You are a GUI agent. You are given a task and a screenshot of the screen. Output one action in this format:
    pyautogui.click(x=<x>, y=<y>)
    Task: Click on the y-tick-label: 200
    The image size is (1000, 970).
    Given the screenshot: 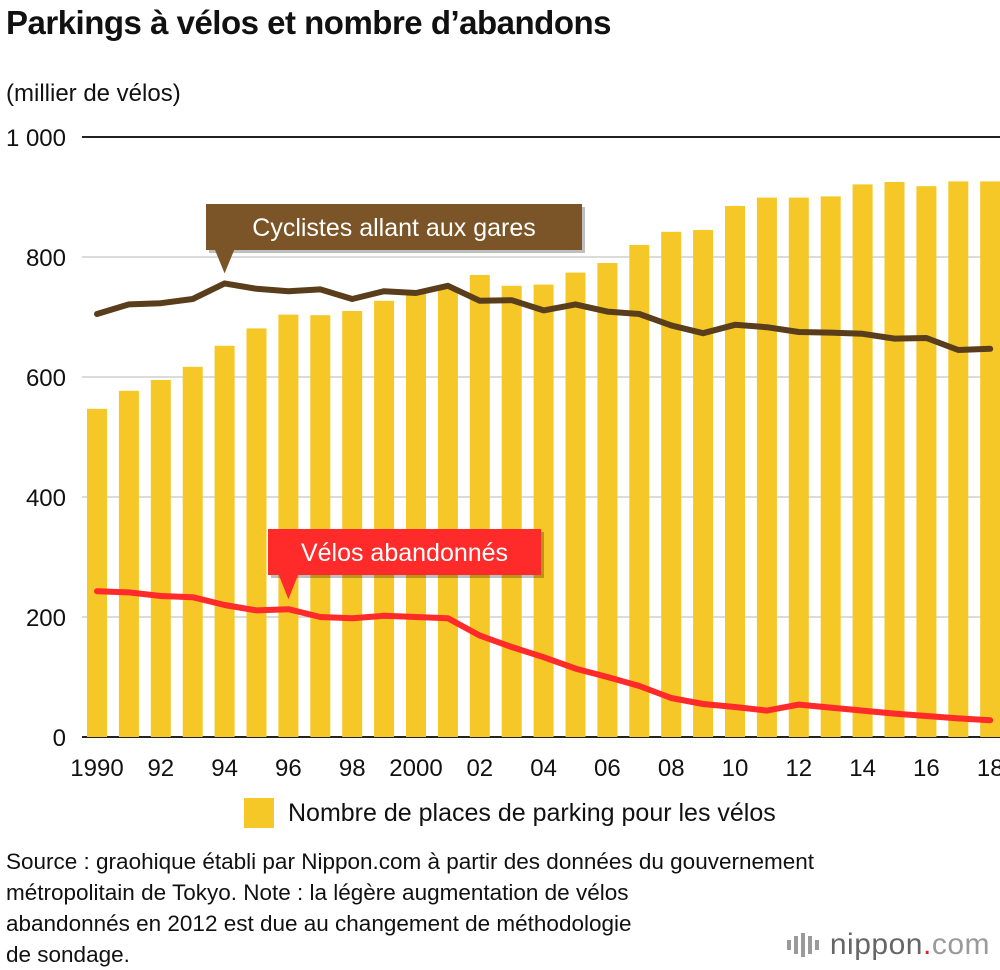 What is the action you would take?
    pyautogui.click(x=46, y=618)
    